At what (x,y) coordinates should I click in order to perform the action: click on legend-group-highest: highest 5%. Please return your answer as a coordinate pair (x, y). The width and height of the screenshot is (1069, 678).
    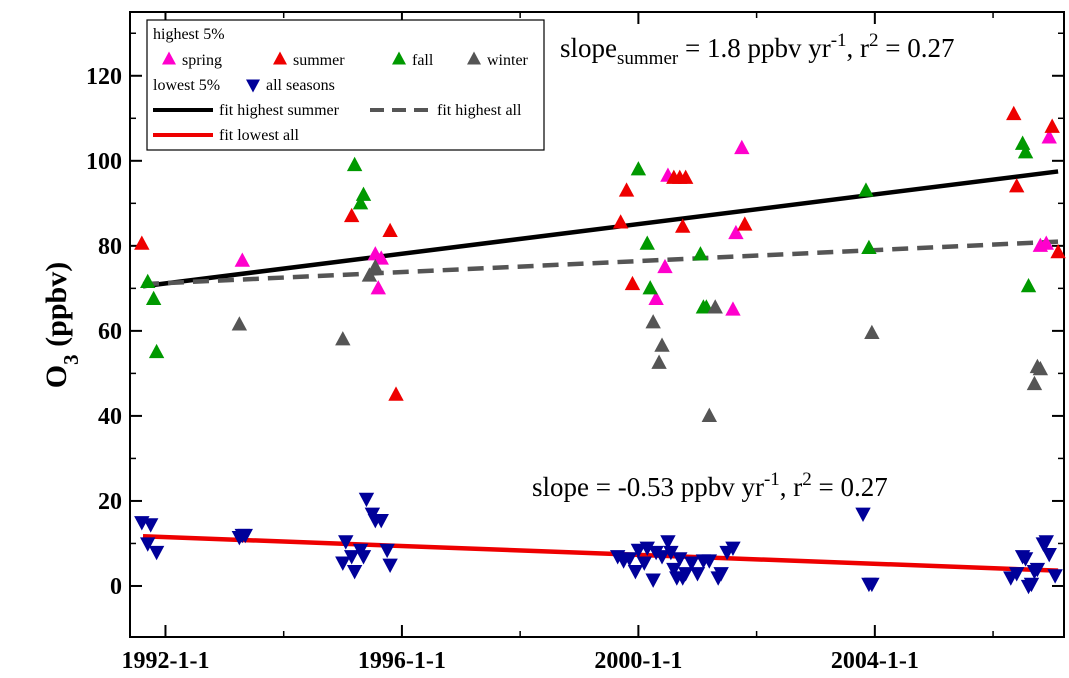
    Looking at the image, I should click on (189, 34).